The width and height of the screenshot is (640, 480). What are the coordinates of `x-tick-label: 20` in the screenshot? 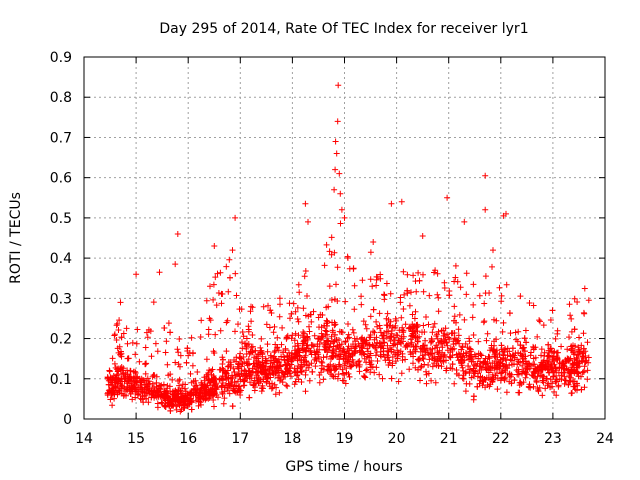 It's located at (397, 439).